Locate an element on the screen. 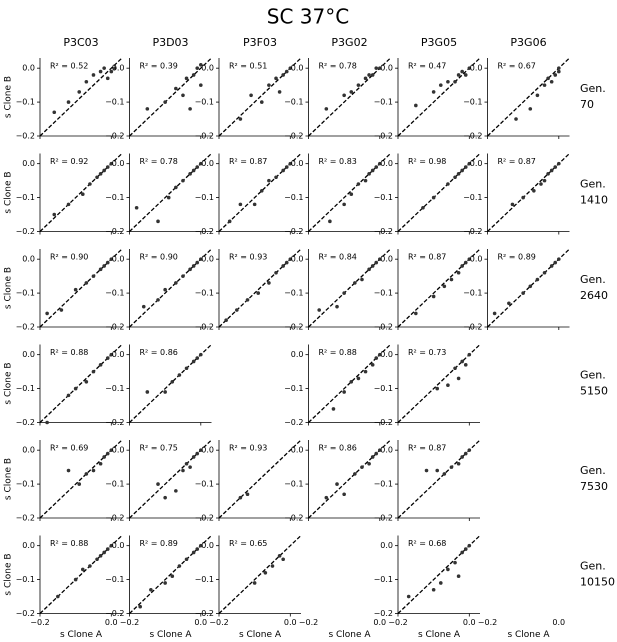  column-title: P3F03 is located at coordinates (260, 42).